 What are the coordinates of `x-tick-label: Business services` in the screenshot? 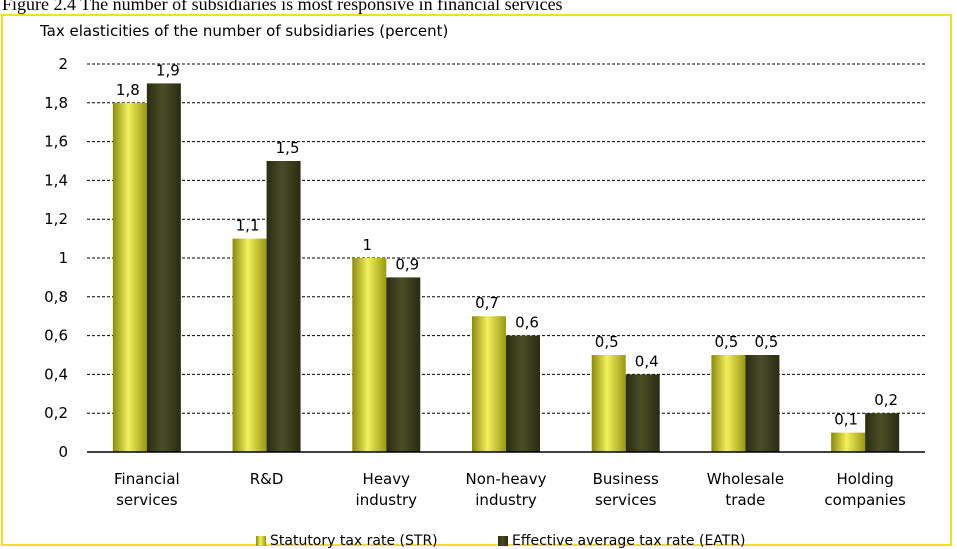 It's located at (626, 489).